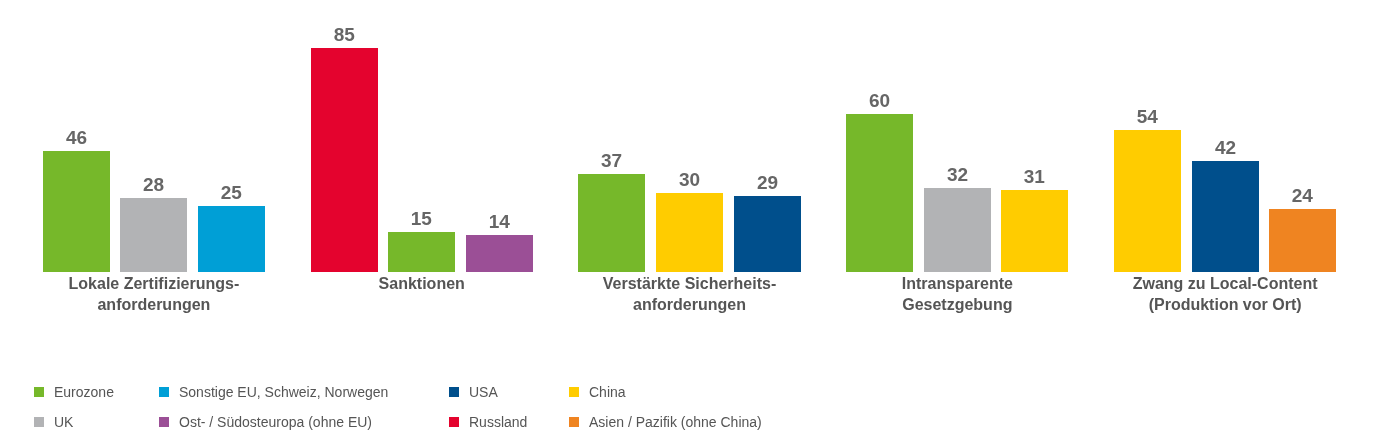 This screenshot has height=437, width=1374. Describe the element at coordinates (1147, 116) in the screenshot. I see `data-label: 54` at that location.